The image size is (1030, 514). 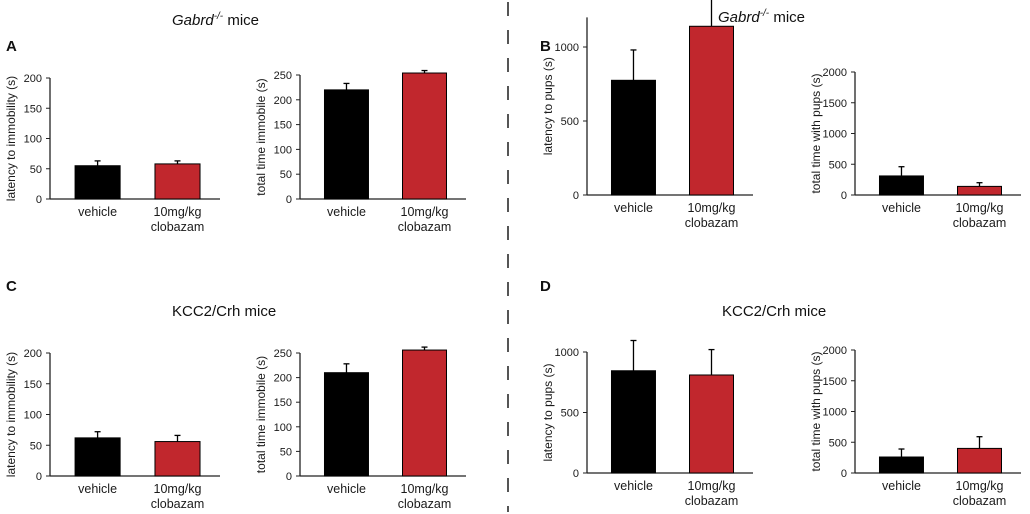 What do you see at coordinates (787, 17) in the screenshot?
I see `section-title-b-rest: mice` at bounding box center [787, 17].